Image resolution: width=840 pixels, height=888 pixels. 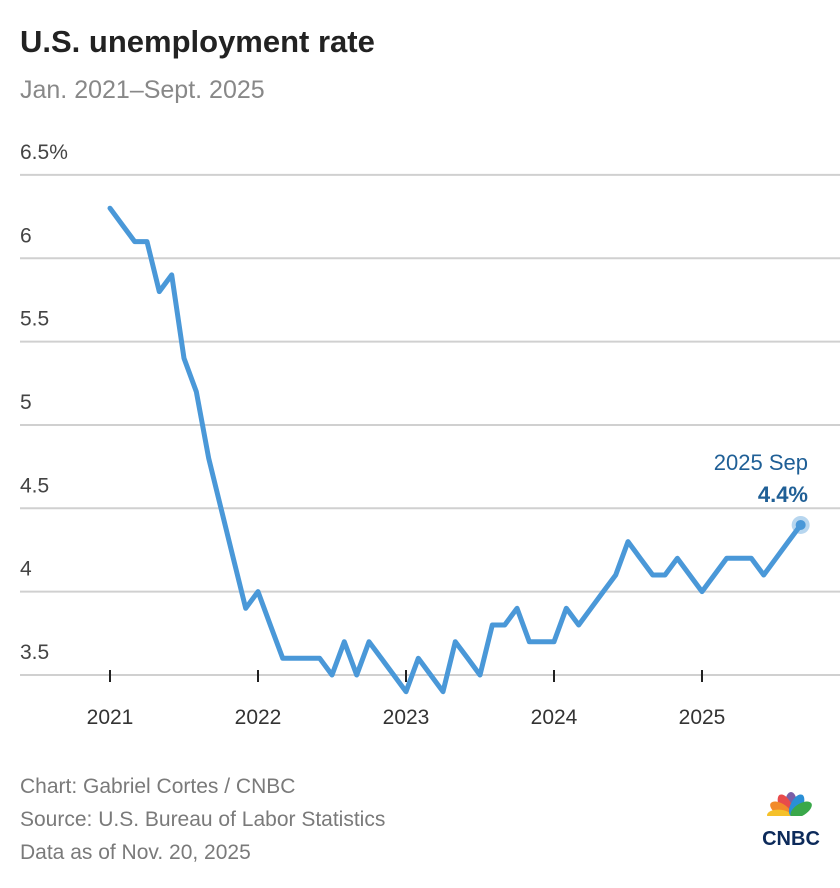 What do you see at coordinates (110, 717) in the screenshot?
I see `x-tick-label: 2021` at bounding box center [110, 717].